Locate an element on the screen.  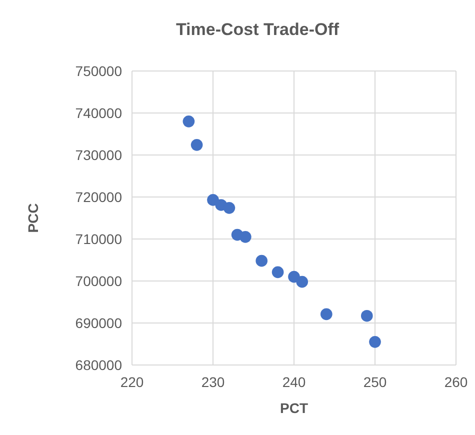
y-tick-label: 710000 is located at coordinates (98, 238).